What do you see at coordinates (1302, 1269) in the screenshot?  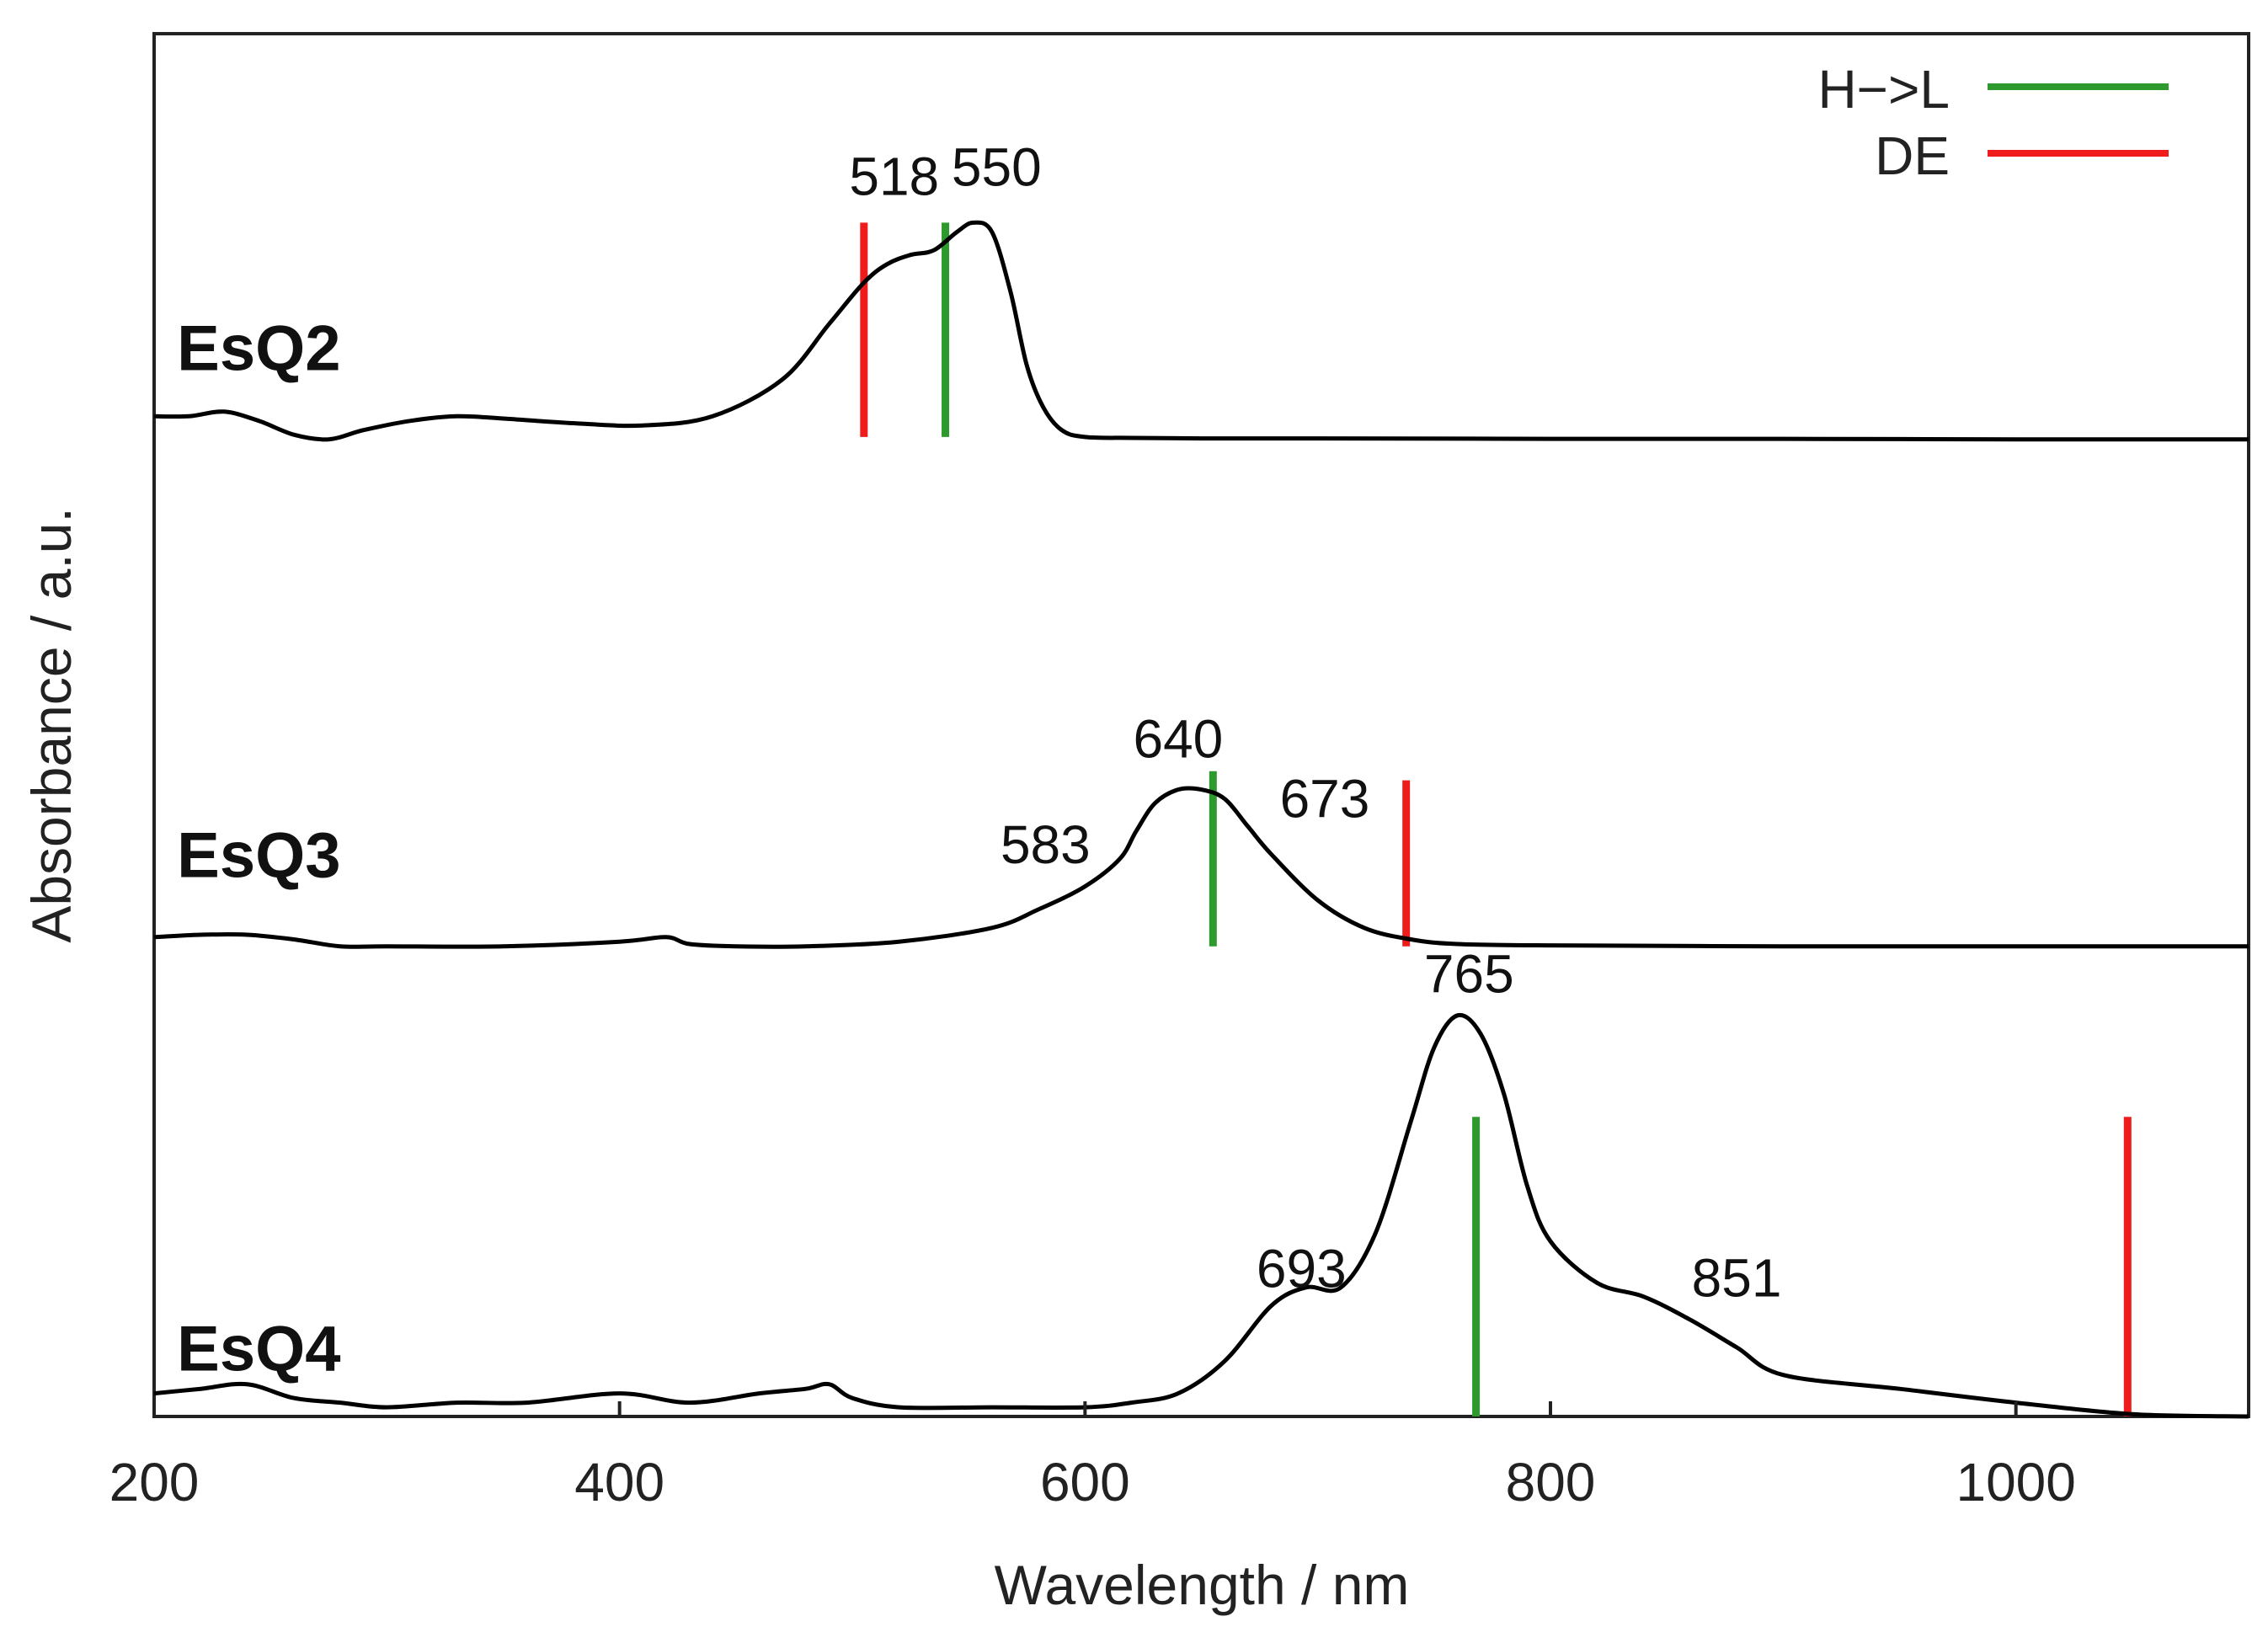 I see `peak-label-693: 693` at bounding box center [1302, 1269].